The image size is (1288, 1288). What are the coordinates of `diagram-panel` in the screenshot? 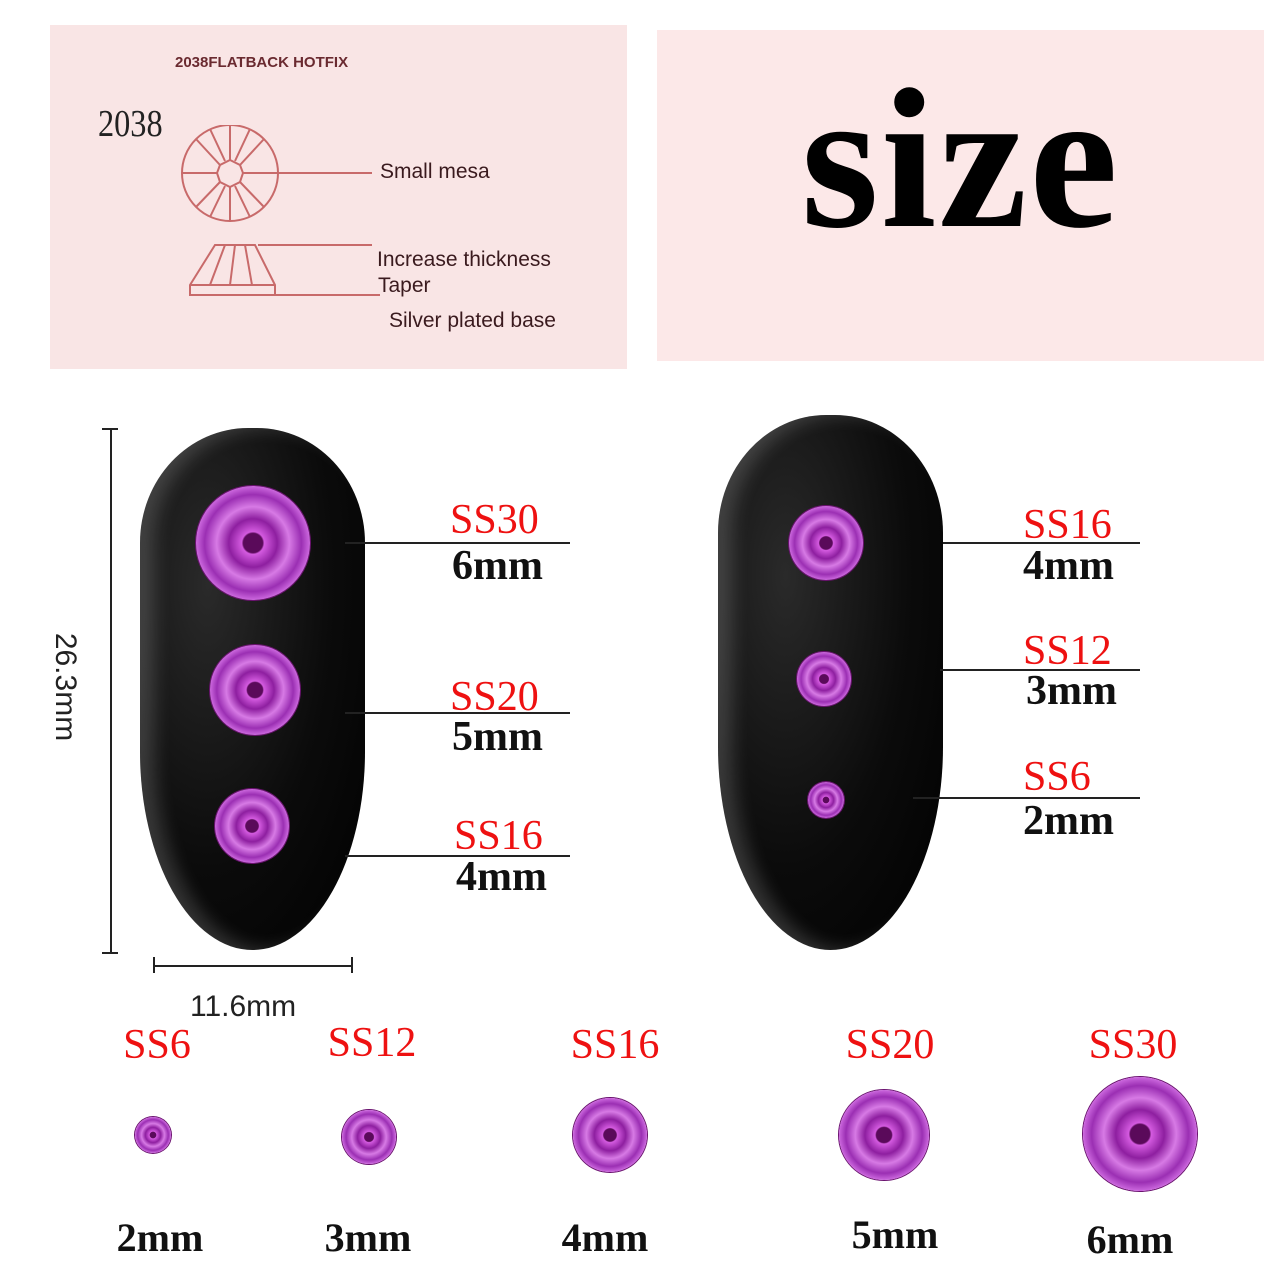 It's located at (338, 197).